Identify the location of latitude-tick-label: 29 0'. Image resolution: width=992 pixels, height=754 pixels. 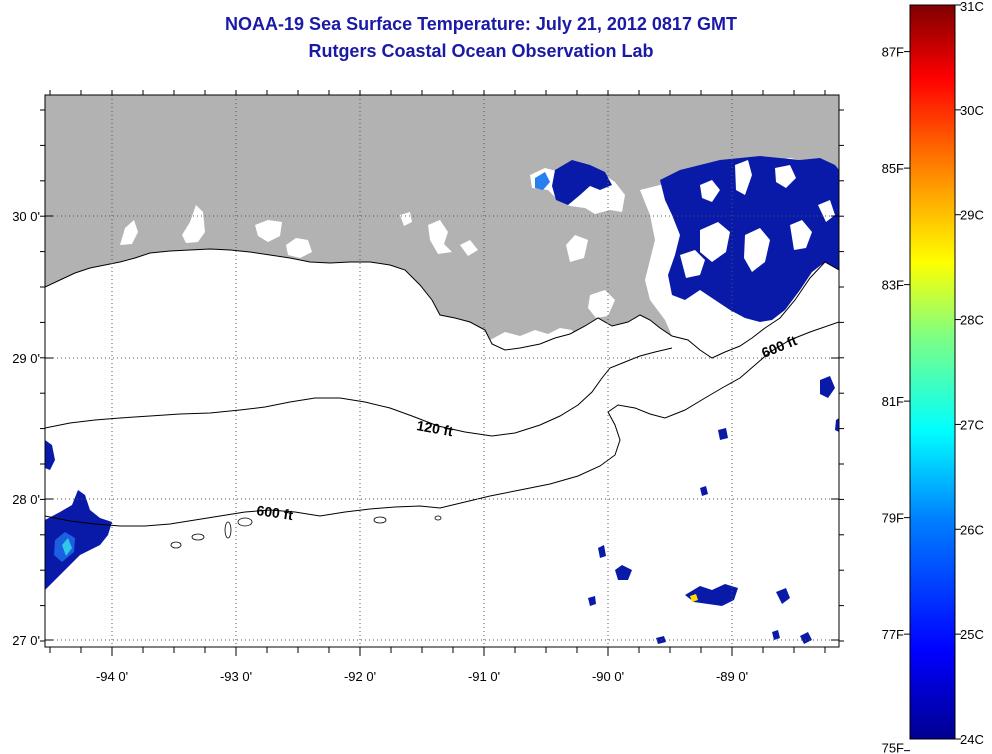
(26, 358).